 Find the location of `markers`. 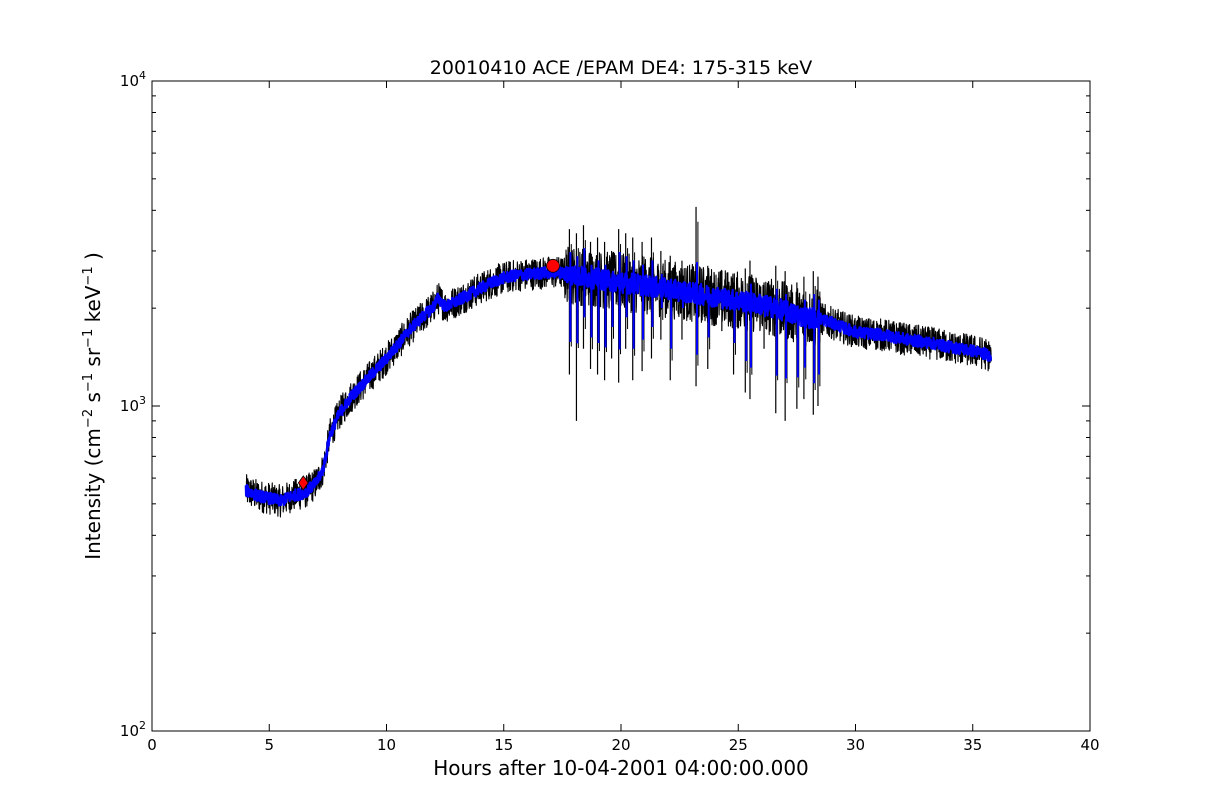

markers is located at coordinates (428, 374).